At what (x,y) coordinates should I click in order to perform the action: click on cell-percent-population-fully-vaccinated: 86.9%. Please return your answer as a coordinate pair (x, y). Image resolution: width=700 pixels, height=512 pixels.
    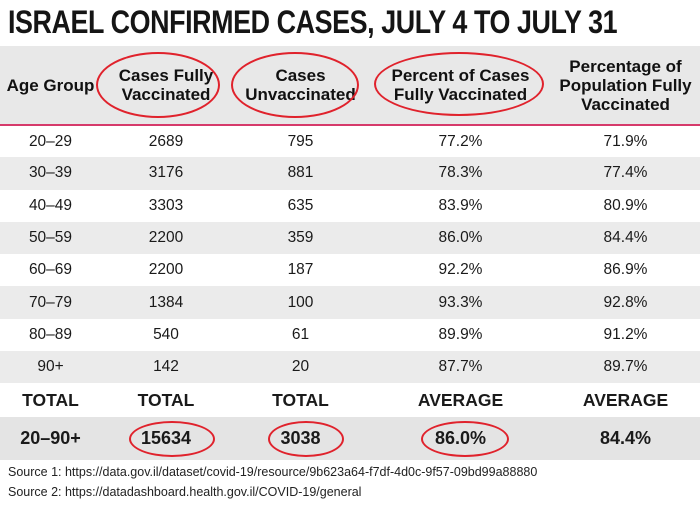
    Looking at the image, I should click on (625, 270).